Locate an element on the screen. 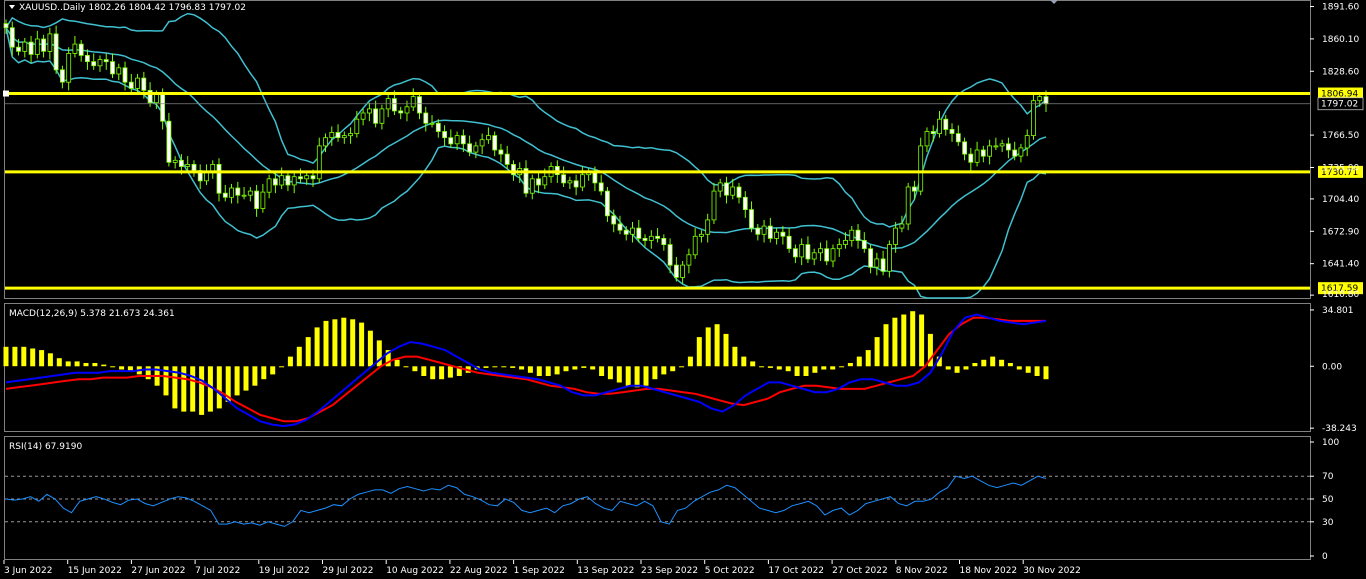 The width and height of the screenshot is (1366, 579). rsi-line is located at coordinates (526, 501).